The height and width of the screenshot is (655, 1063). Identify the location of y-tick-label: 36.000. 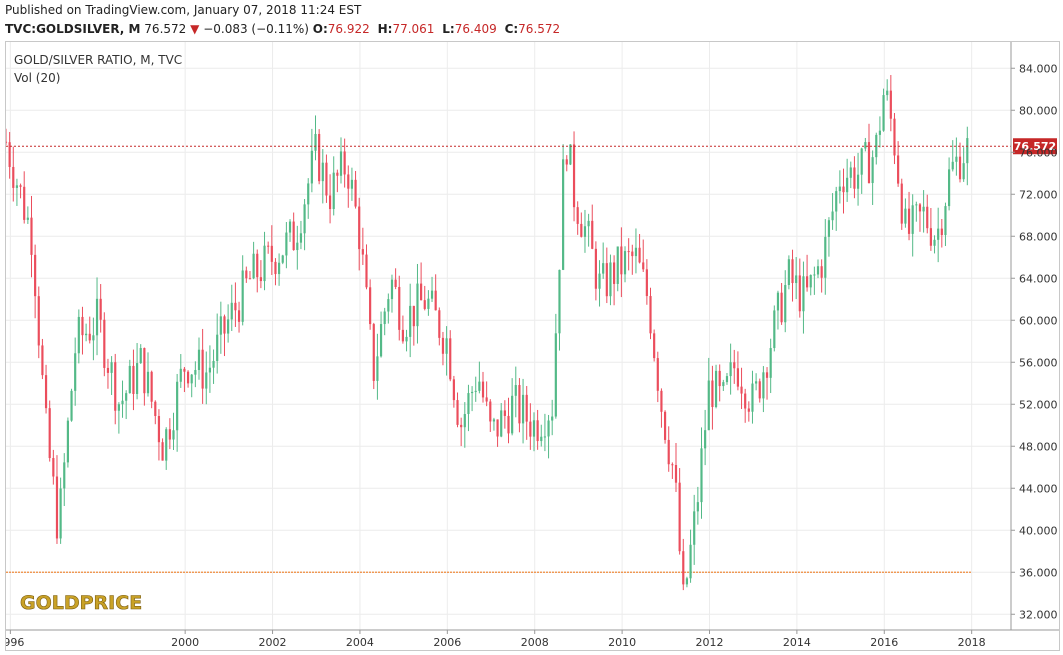
(1038, 572).